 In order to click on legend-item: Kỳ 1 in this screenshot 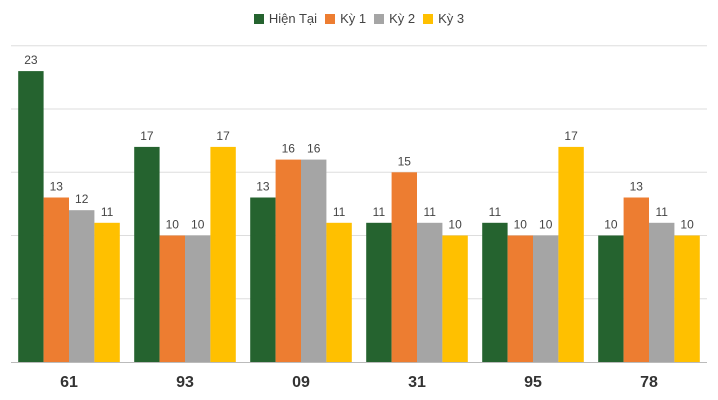, I will do `click(345, 18)`.